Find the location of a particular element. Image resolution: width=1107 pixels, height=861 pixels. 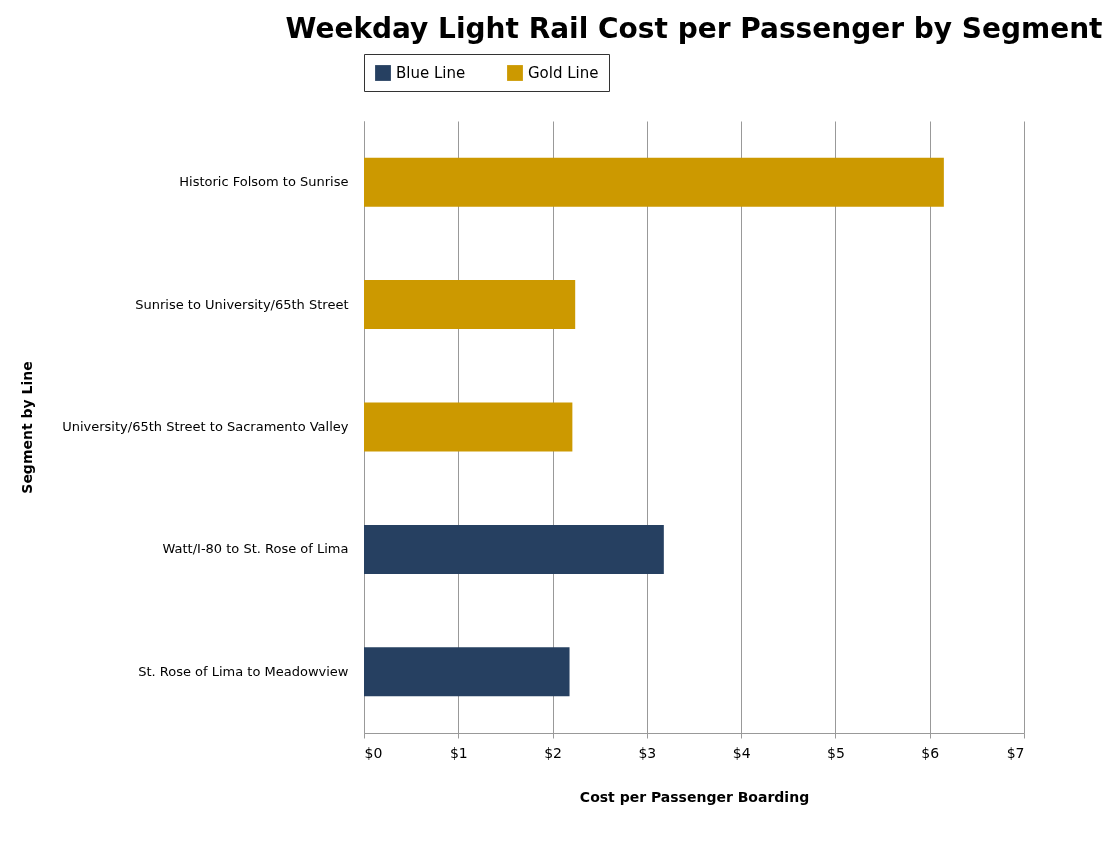

y-axis-title: Segment by Line is located at coordinates (26, 427).